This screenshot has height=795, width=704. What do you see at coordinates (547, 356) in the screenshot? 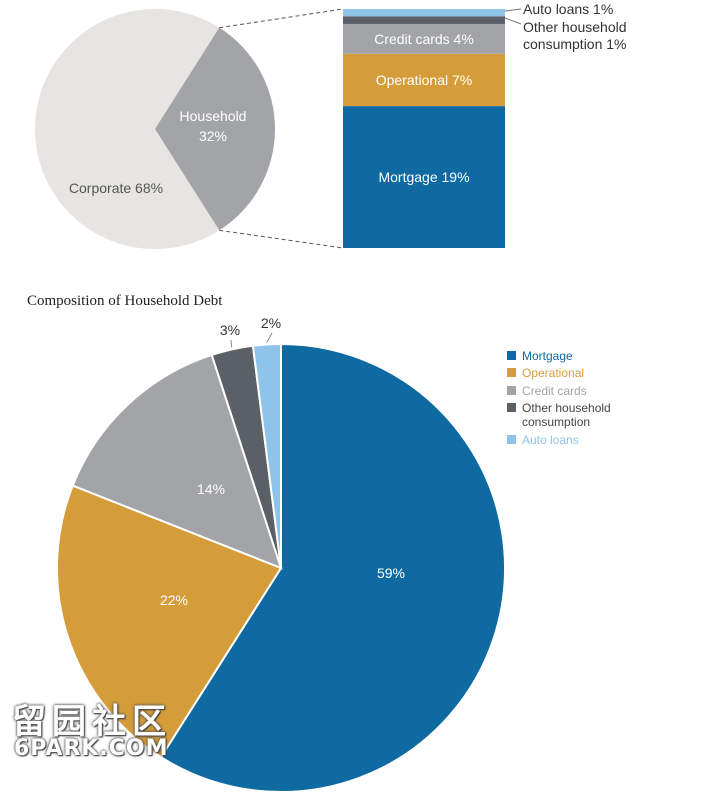
I see `legend-label-mortgage: Mortgage` at bounding box center [547, 356].